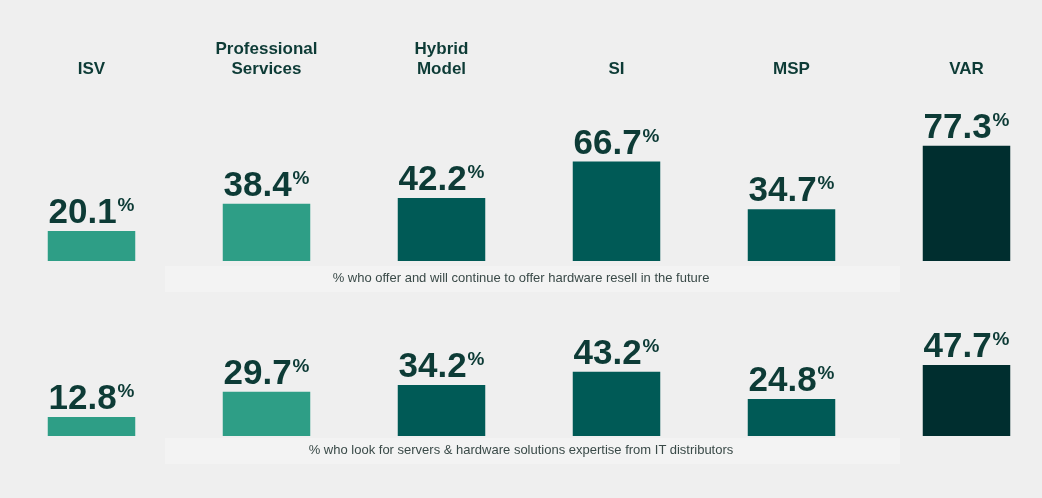 This screenshot has height=498, width=1042. Describe the element at coordinates (791, 189) in the screenshot. I see `data-label: 34.7%` at that location.